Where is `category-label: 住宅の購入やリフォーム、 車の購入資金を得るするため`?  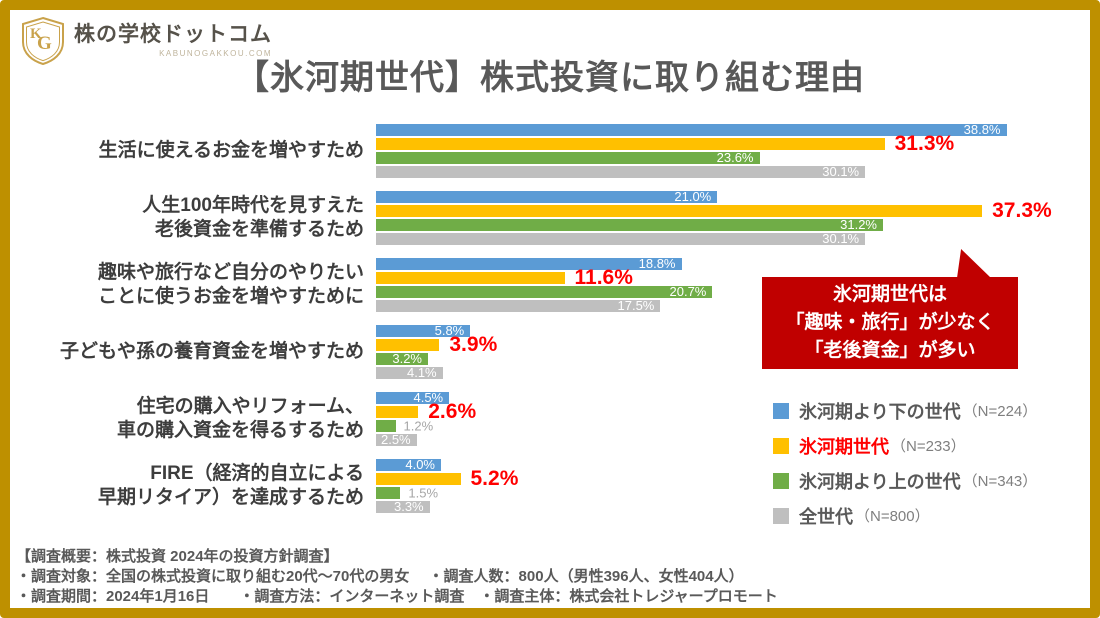 category-label: 住宅の購入やリフォーム、 車の購入資金を得るするため is located at coordinates (240, 418).